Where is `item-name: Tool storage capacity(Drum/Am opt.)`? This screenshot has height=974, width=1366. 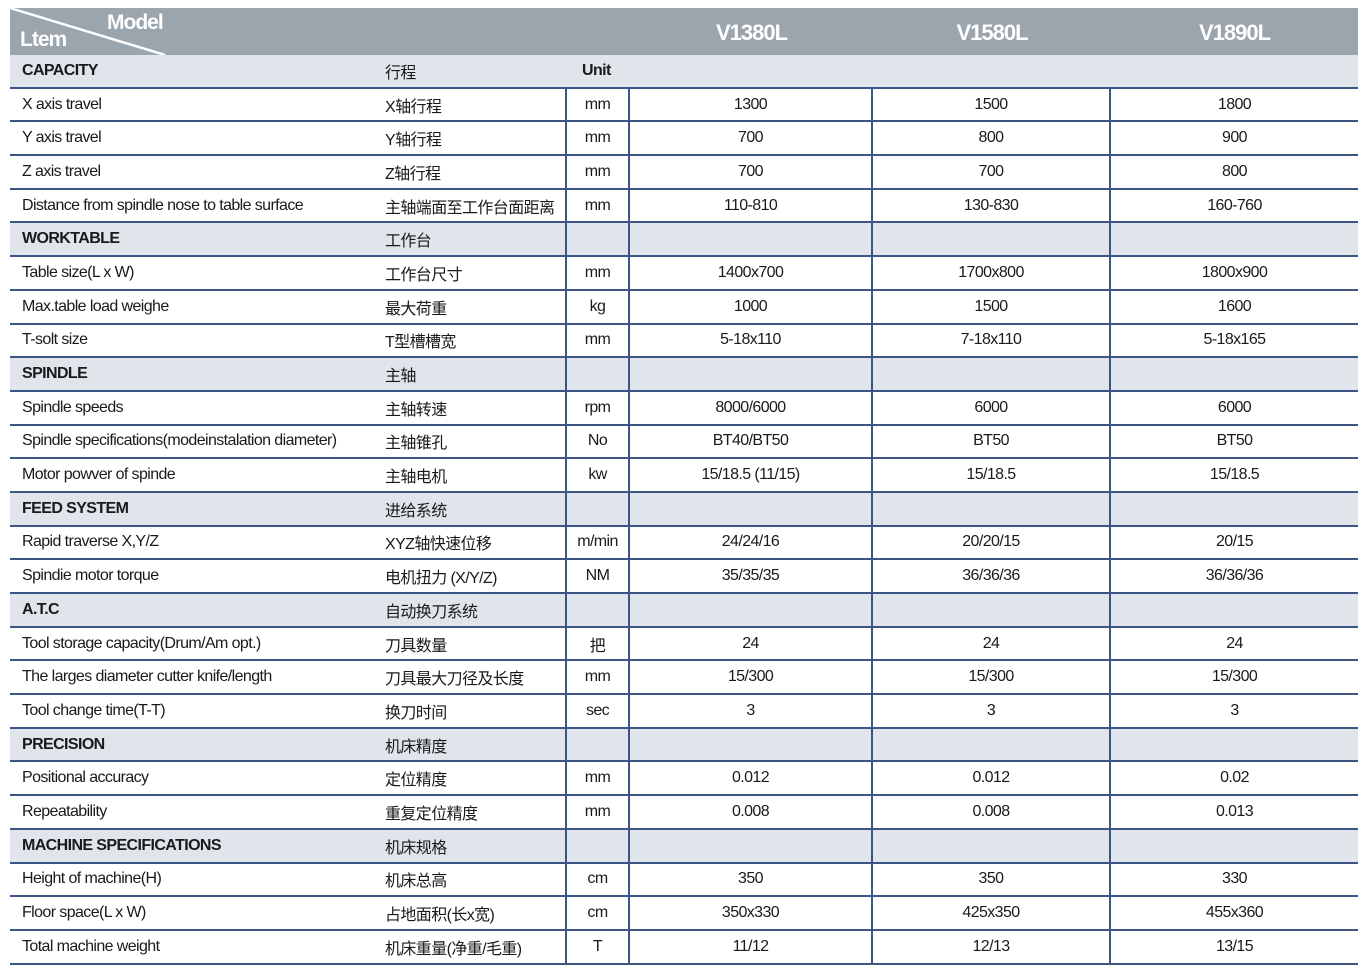 item-name: Tool storage capacity(Drum/Am opt.) is located at coordinates (141, 643).